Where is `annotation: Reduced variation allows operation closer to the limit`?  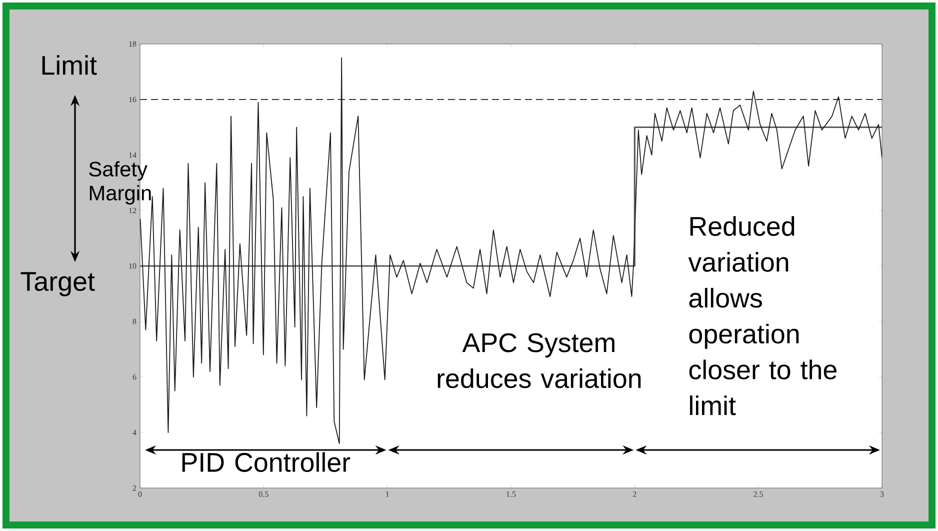
annotation: Reduced variation allows operation closer to the limit is located at coordinates (762, 316).